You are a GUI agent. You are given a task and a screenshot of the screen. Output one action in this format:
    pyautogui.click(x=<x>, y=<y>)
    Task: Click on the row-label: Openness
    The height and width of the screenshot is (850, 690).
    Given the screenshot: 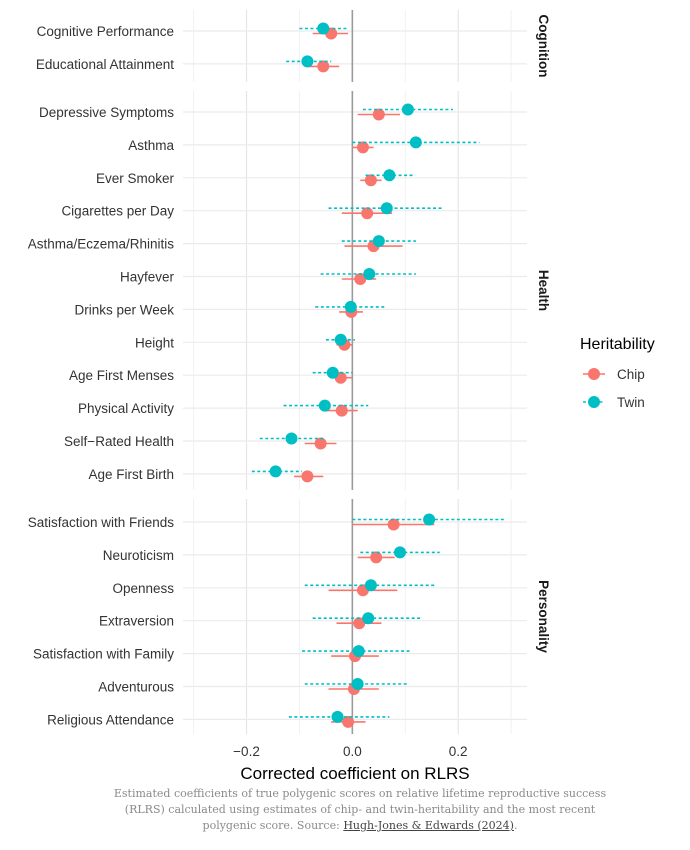 What is the action you would take?
    pyautogui.click(x=143, y=588)
    